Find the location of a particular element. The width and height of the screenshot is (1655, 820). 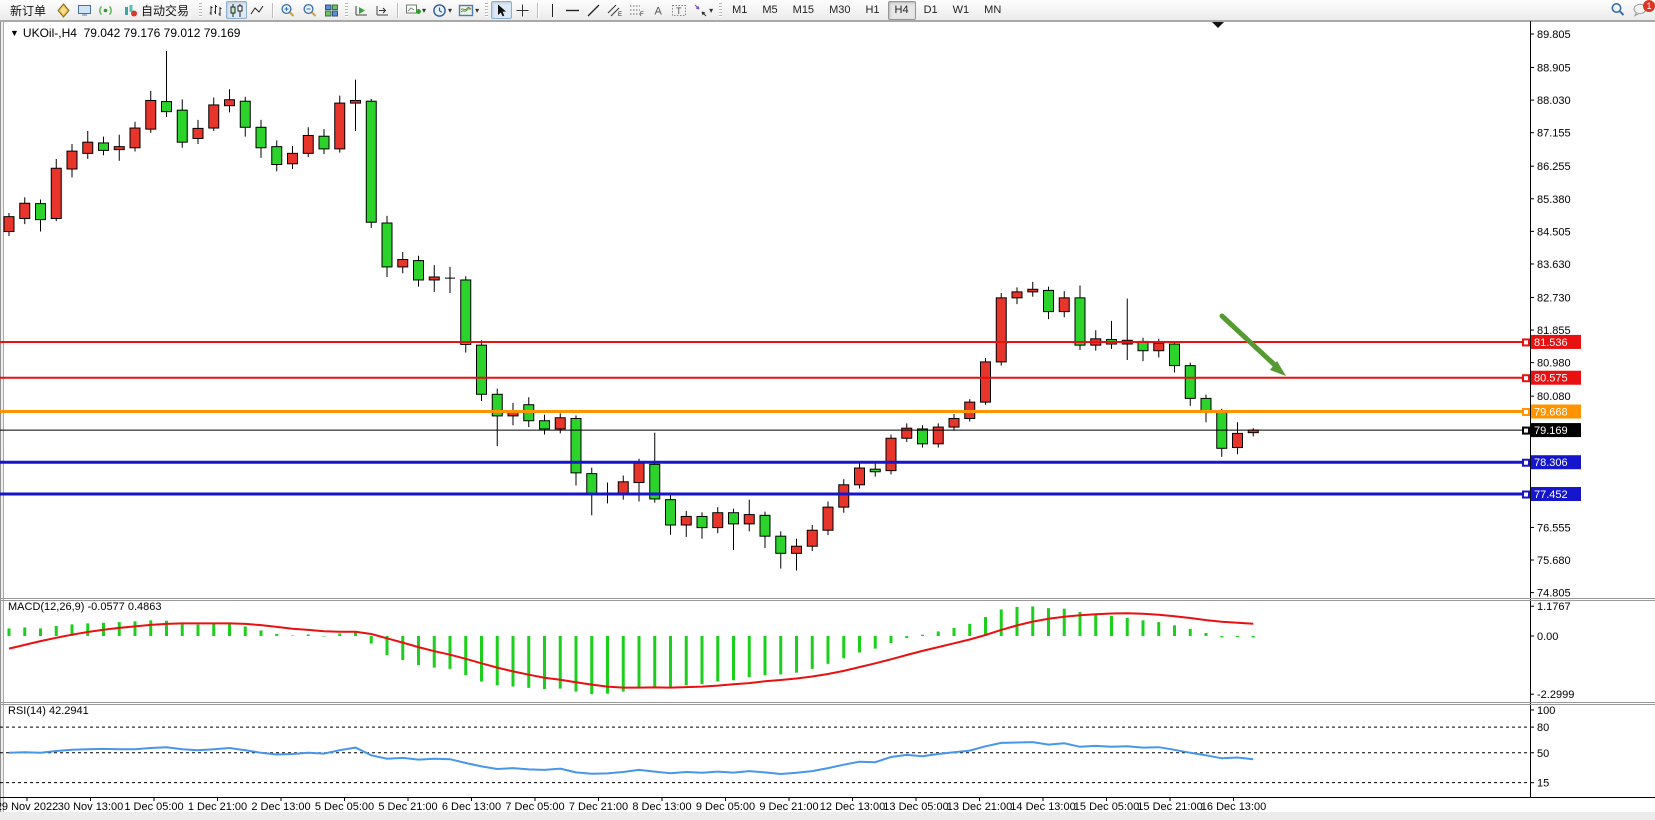

equidistant-channel-button: E is located at coordinates (615, 10).